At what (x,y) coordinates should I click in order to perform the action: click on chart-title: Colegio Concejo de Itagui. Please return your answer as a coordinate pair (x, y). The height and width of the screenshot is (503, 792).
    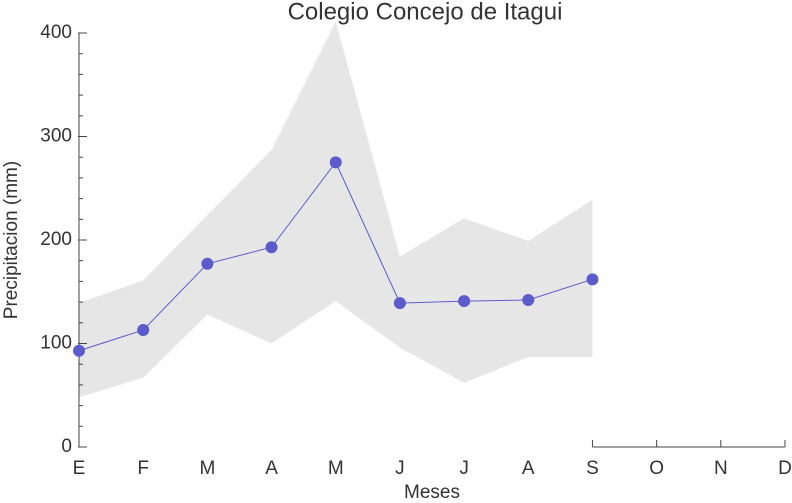
    Looking at the image, I should click on (425, 12).